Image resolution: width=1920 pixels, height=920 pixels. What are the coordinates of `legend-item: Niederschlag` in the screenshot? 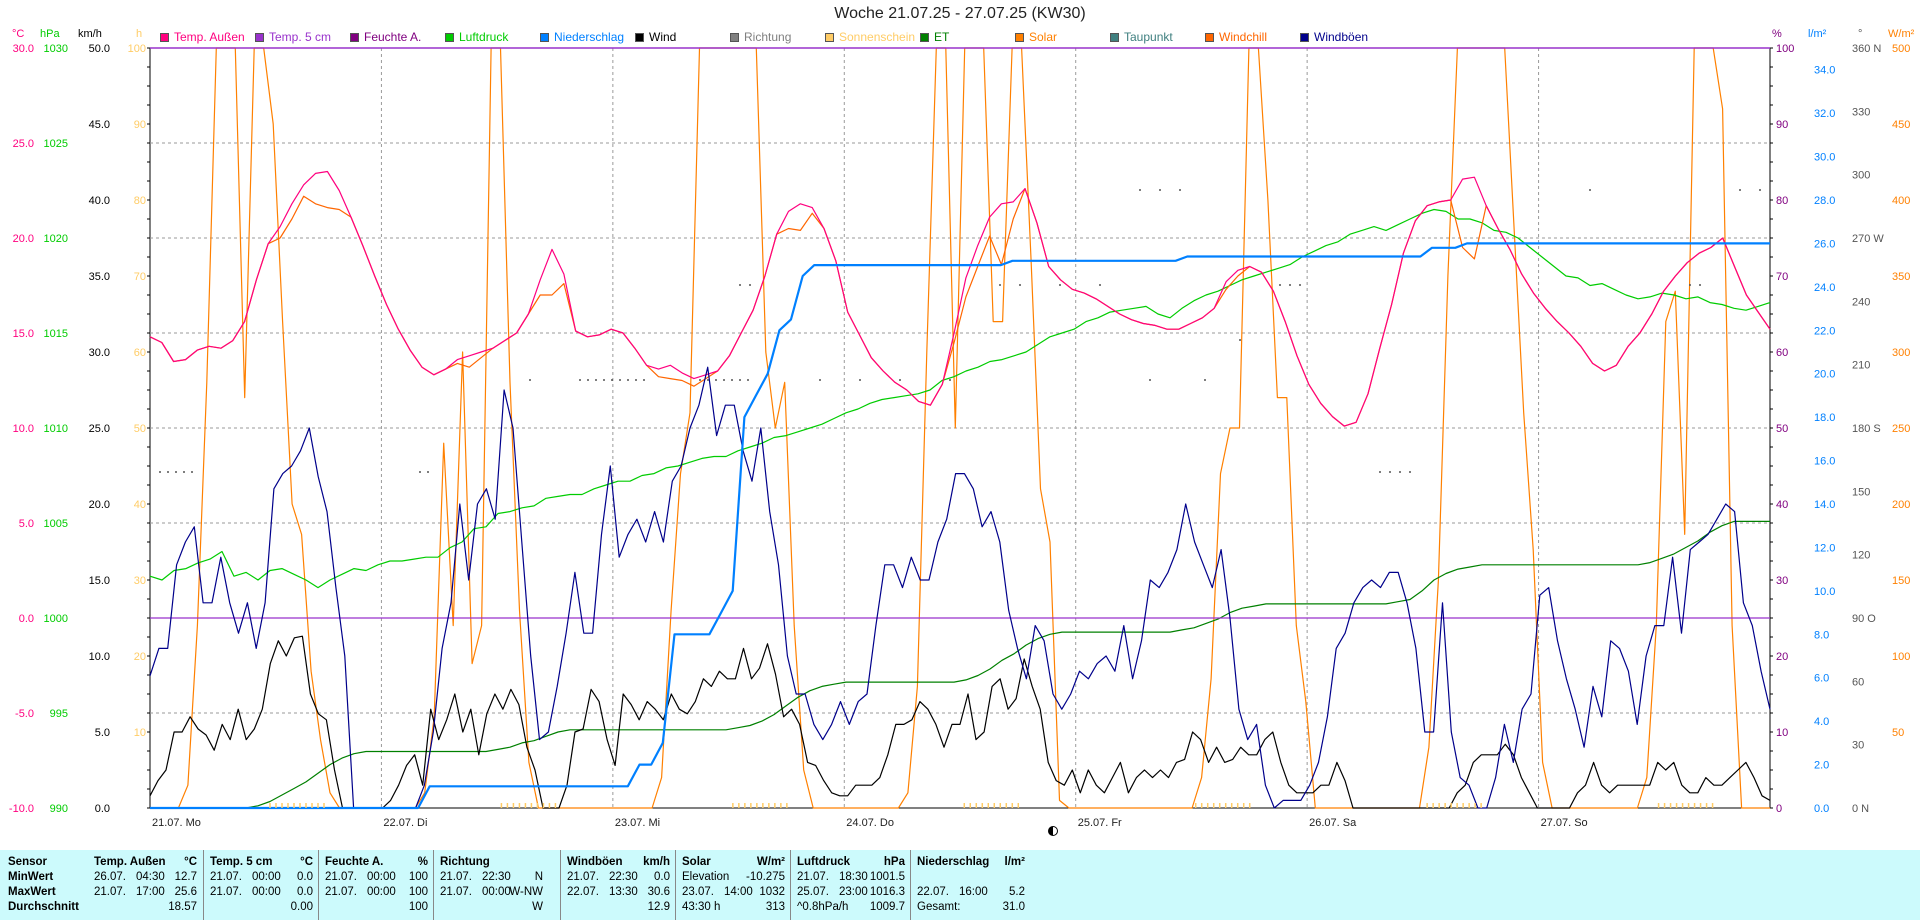 It's located at (582, 37).